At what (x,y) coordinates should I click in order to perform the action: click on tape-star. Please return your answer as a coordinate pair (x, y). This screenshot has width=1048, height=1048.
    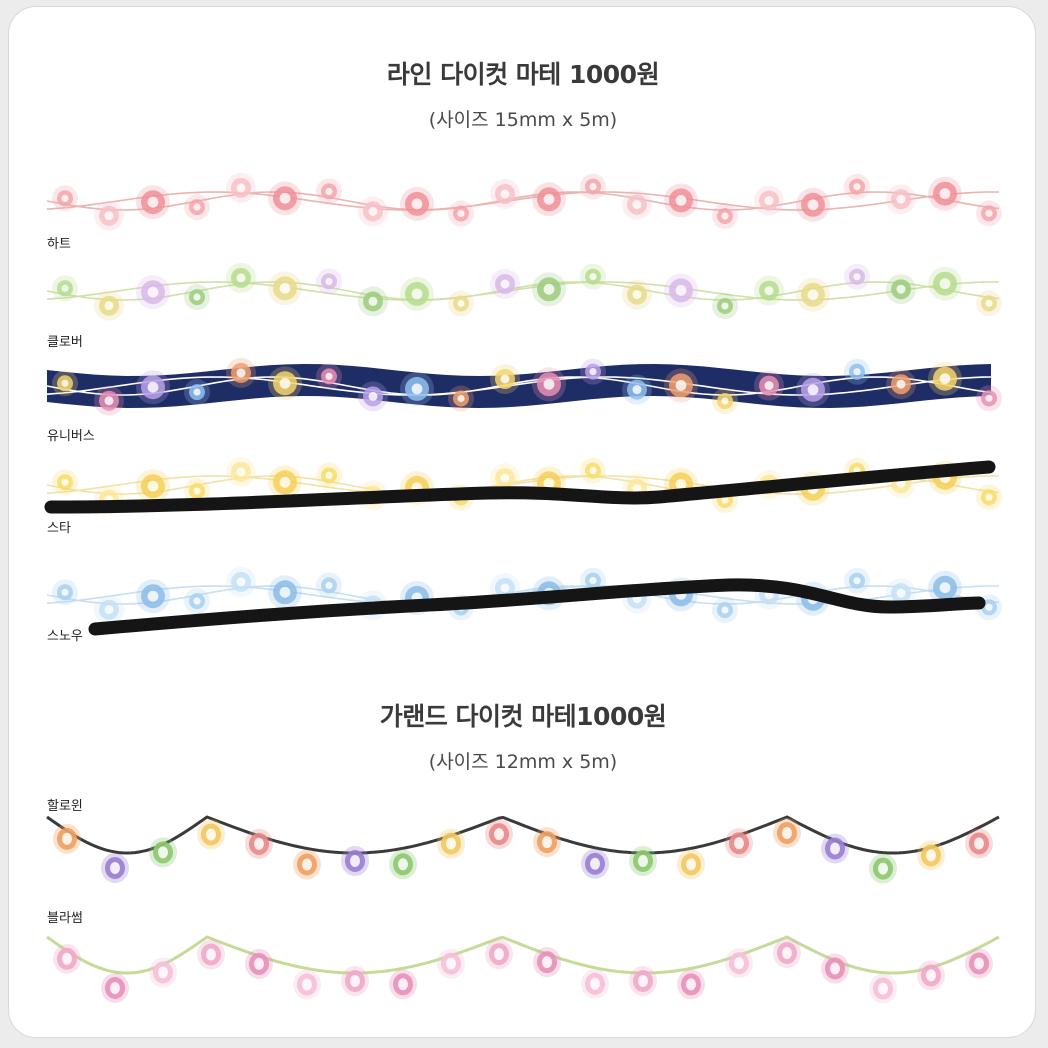
    Looking at the image, I should click on (524, 485).